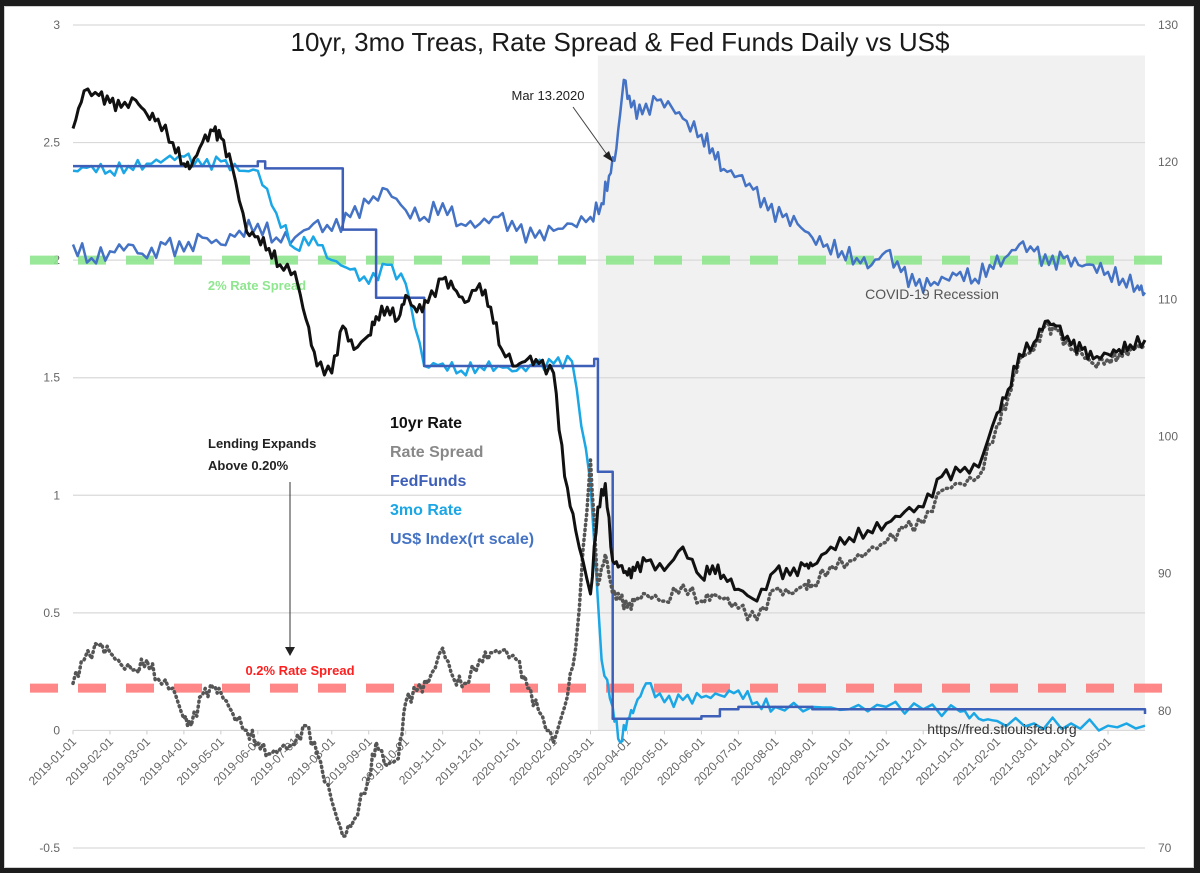 The width and height of the screenshot is (1200, 873). Describe the element at coordinates (51, 378) in the screenshot. I see `left-tick-label: 1.5` at that location.